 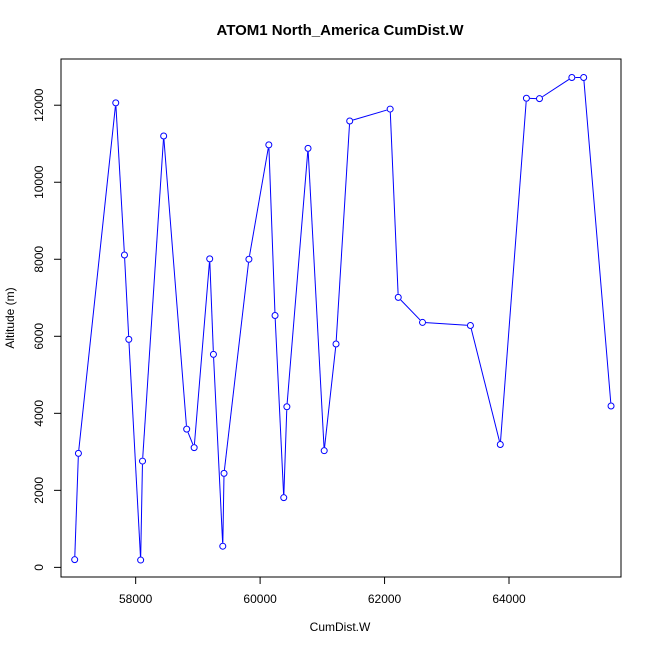 I want to click on x-tick-label: 60000, so click(x=260, y=599).